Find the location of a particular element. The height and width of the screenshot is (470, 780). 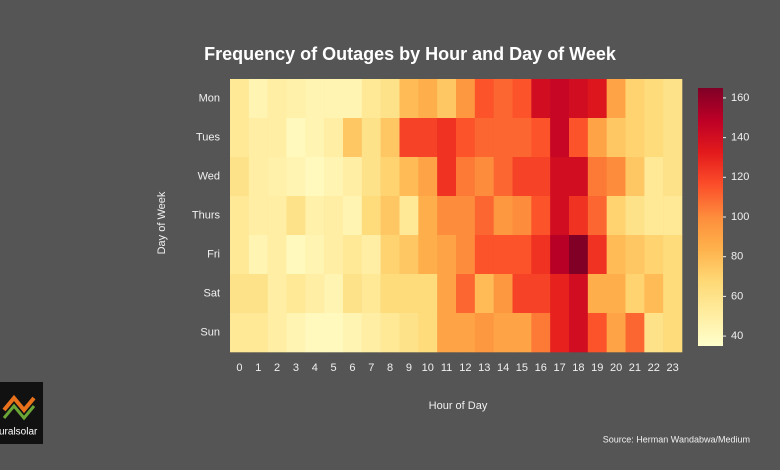

x-tick-label: 2 is located at coordinates (277, 368).